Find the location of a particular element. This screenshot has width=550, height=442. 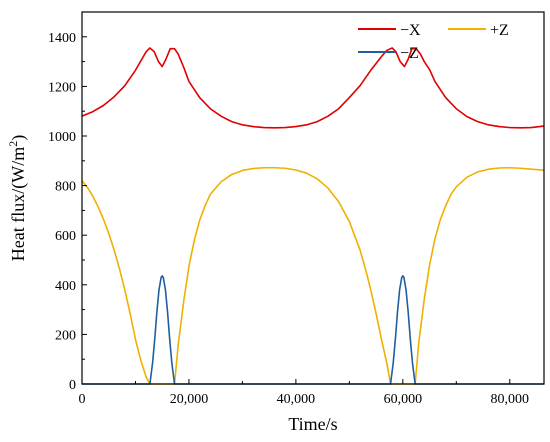

y-axis-title: Heat flux/(W/m2) is located at coordinates (17, 198).